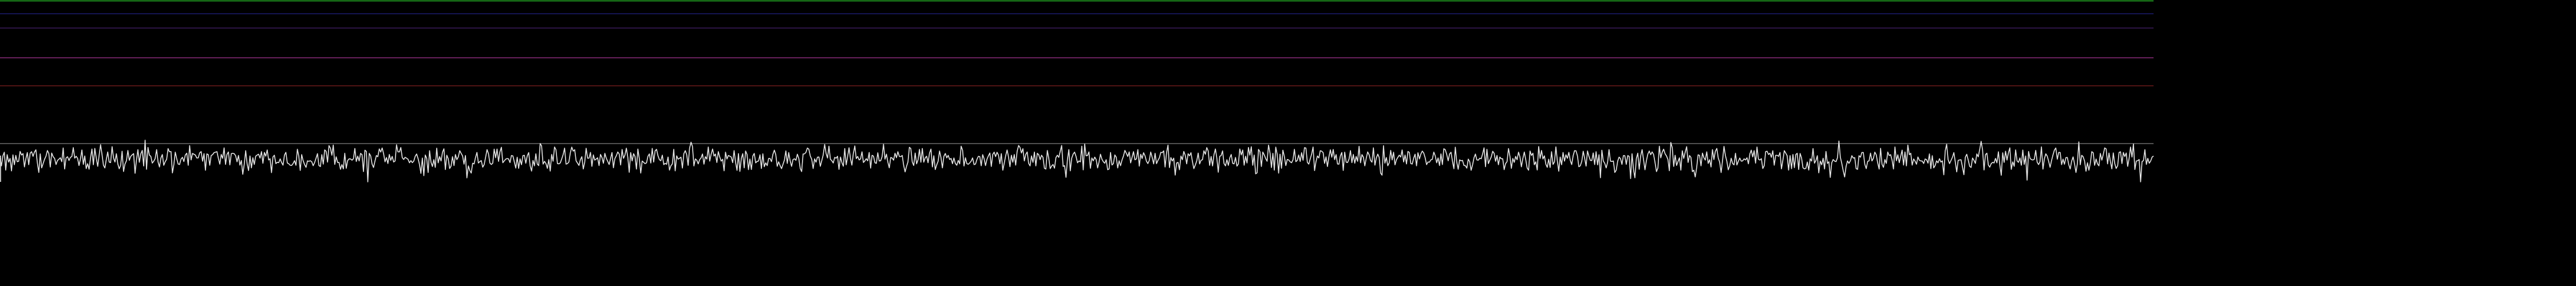 The width and height of the screenshot is (2576, 286). Describe the element at coordinates (1077, 161) in the screenshot. I see `signal-trace` at that location.